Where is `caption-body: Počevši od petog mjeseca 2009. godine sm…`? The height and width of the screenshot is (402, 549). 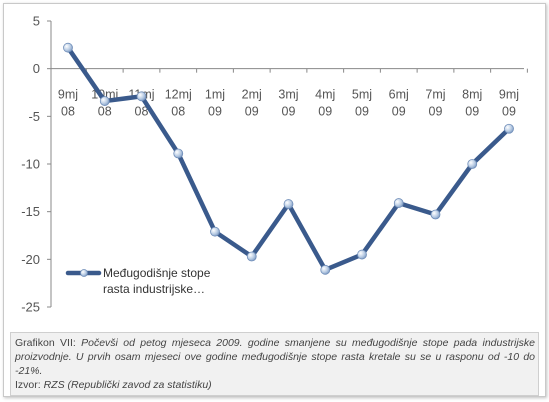 caption-body: Počevši od petog mjeseca 2009. godine sm… is located at coordinates (275, 357).